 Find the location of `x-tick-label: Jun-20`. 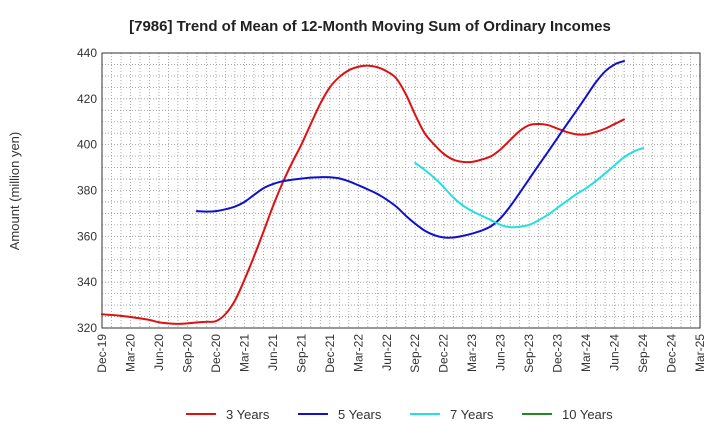

x-tick-label: Jun-20 is located at coordinates (159, 352).